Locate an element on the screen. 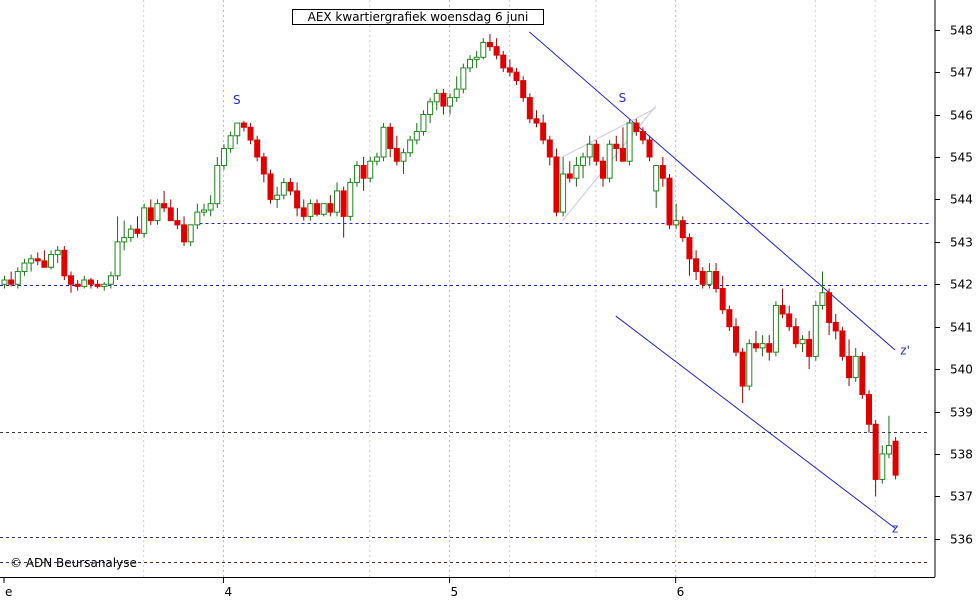 Image resolution: width=977 pixels, height=600 pixels. y-tick-label: 547 is located at coordinates (961, 73).